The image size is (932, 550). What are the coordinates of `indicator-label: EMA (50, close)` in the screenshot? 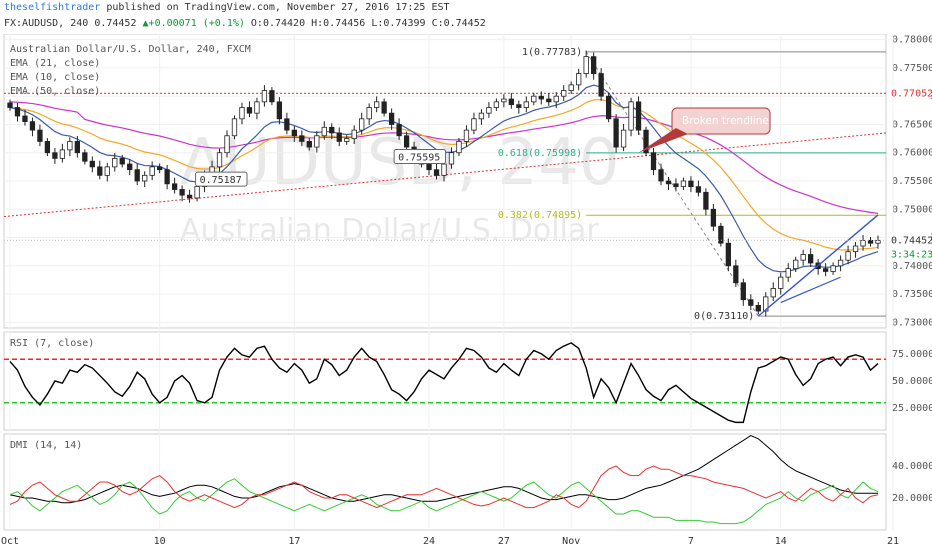 It's located at (55, 91).